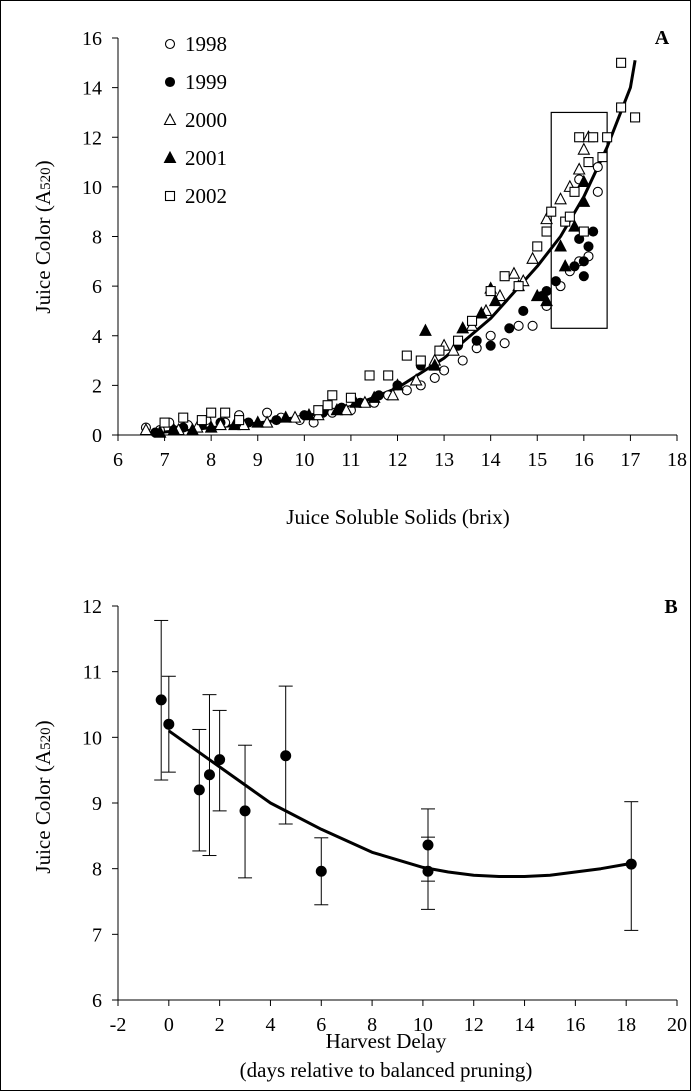  Describe the element at coordinates (626, 1025) in the screenshot. I see `panel-b-x-tick-label: 18` at that location.